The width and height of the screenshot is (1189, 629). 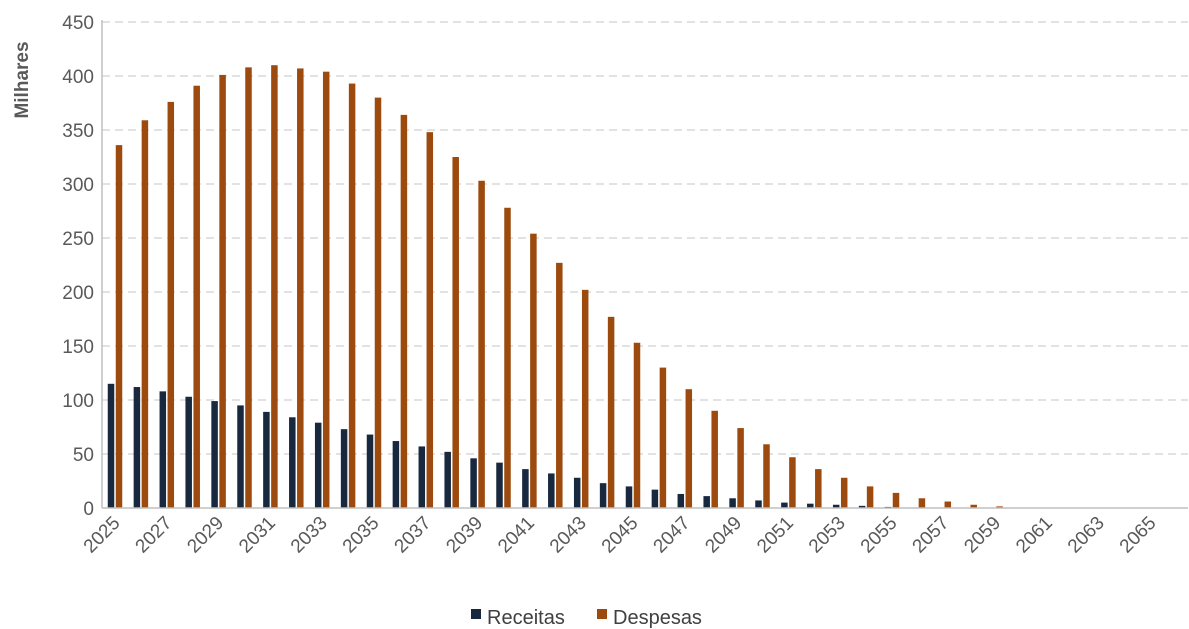 I want to click on bar-despesas-2046, so click(x=663, y=437).